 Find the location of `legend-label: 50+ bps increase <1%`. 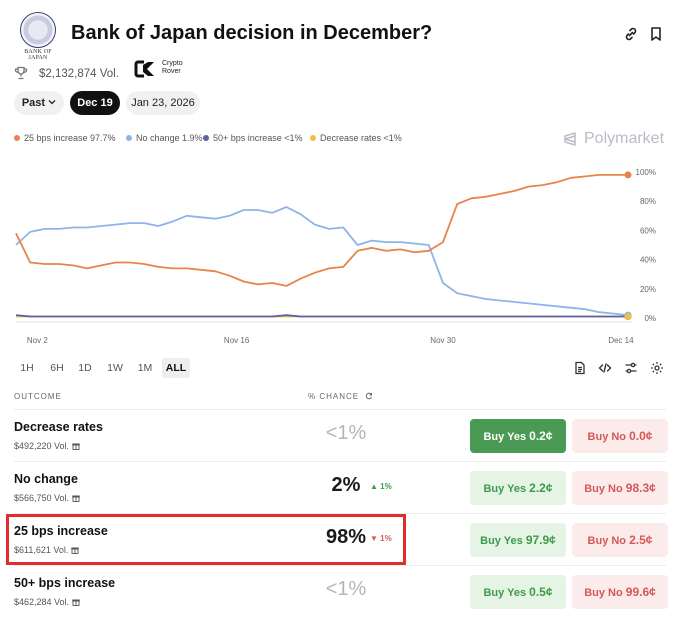

legend-label: 50+ bps increase <1% is located at coordinates (258, 138).